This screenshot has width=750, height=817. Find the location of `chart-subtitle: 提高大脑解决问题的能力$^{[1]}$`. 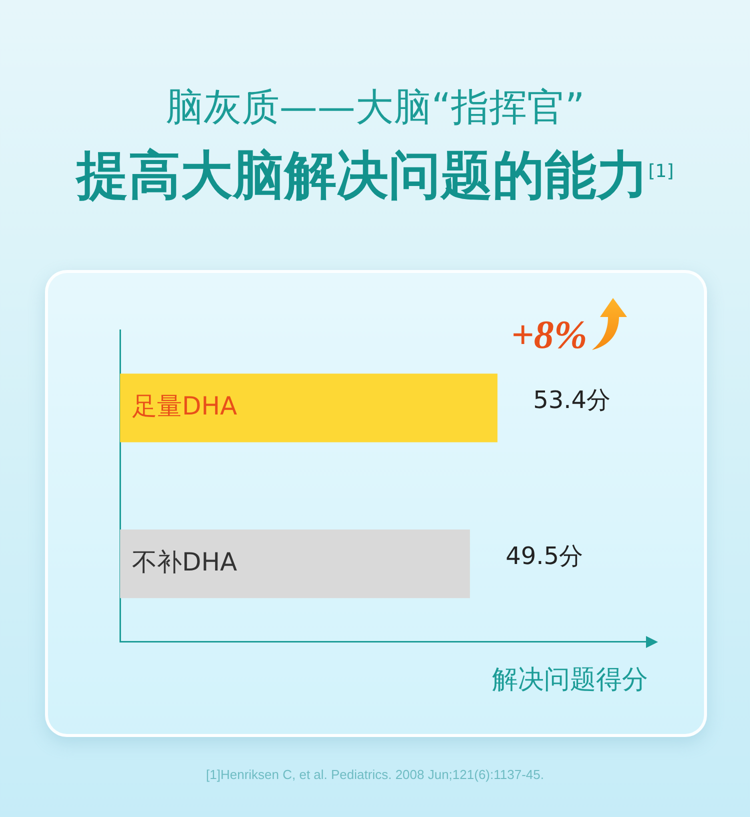

chart-subtitle: 提高大脑解决问题的能力$^{[1]}$ is located at coordinates (374, 176).